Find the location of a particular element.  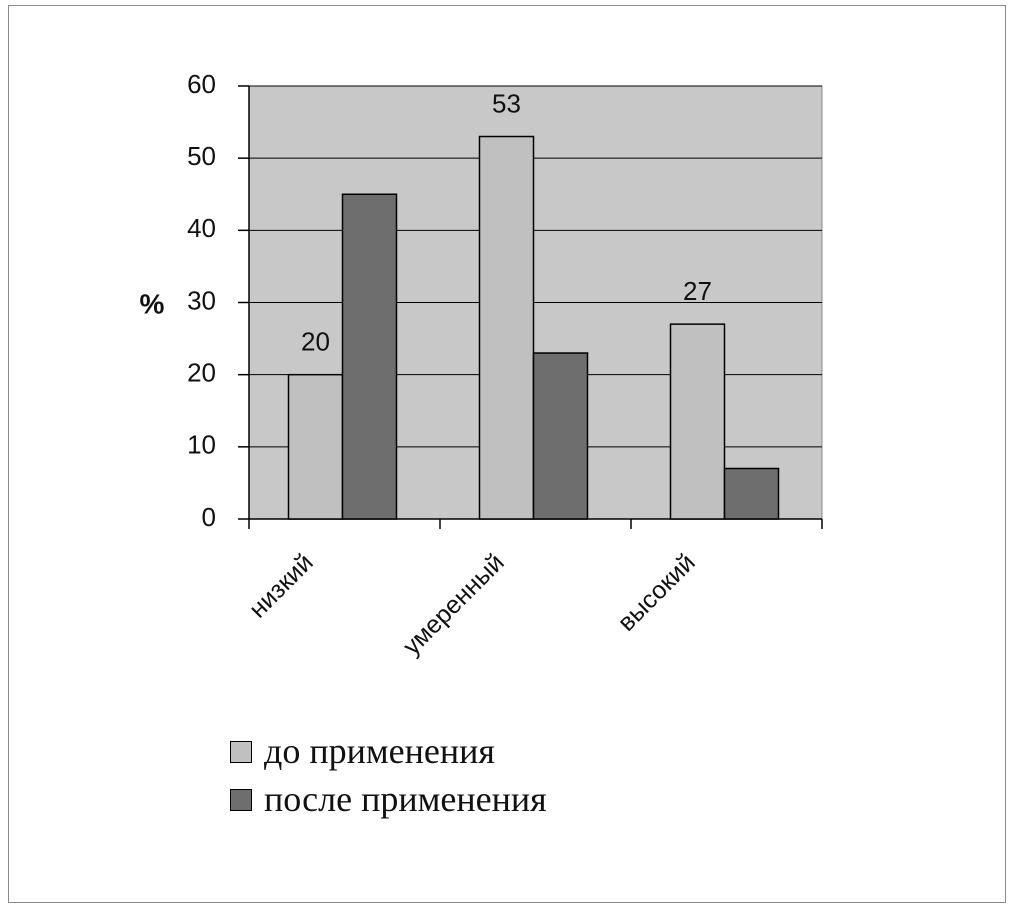

y-tick-label: 50 is located at coordinates (201, 156).